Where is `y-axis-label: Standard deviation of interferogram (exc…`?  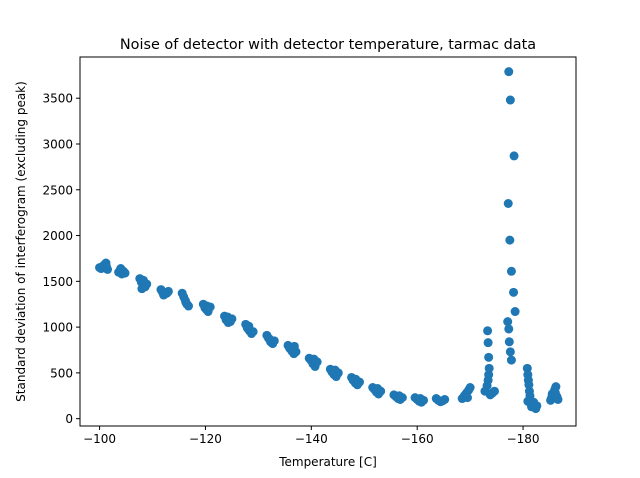
y-axis-label: Standard deviation of interferogram (exc… is located at coordinates (21, 241).